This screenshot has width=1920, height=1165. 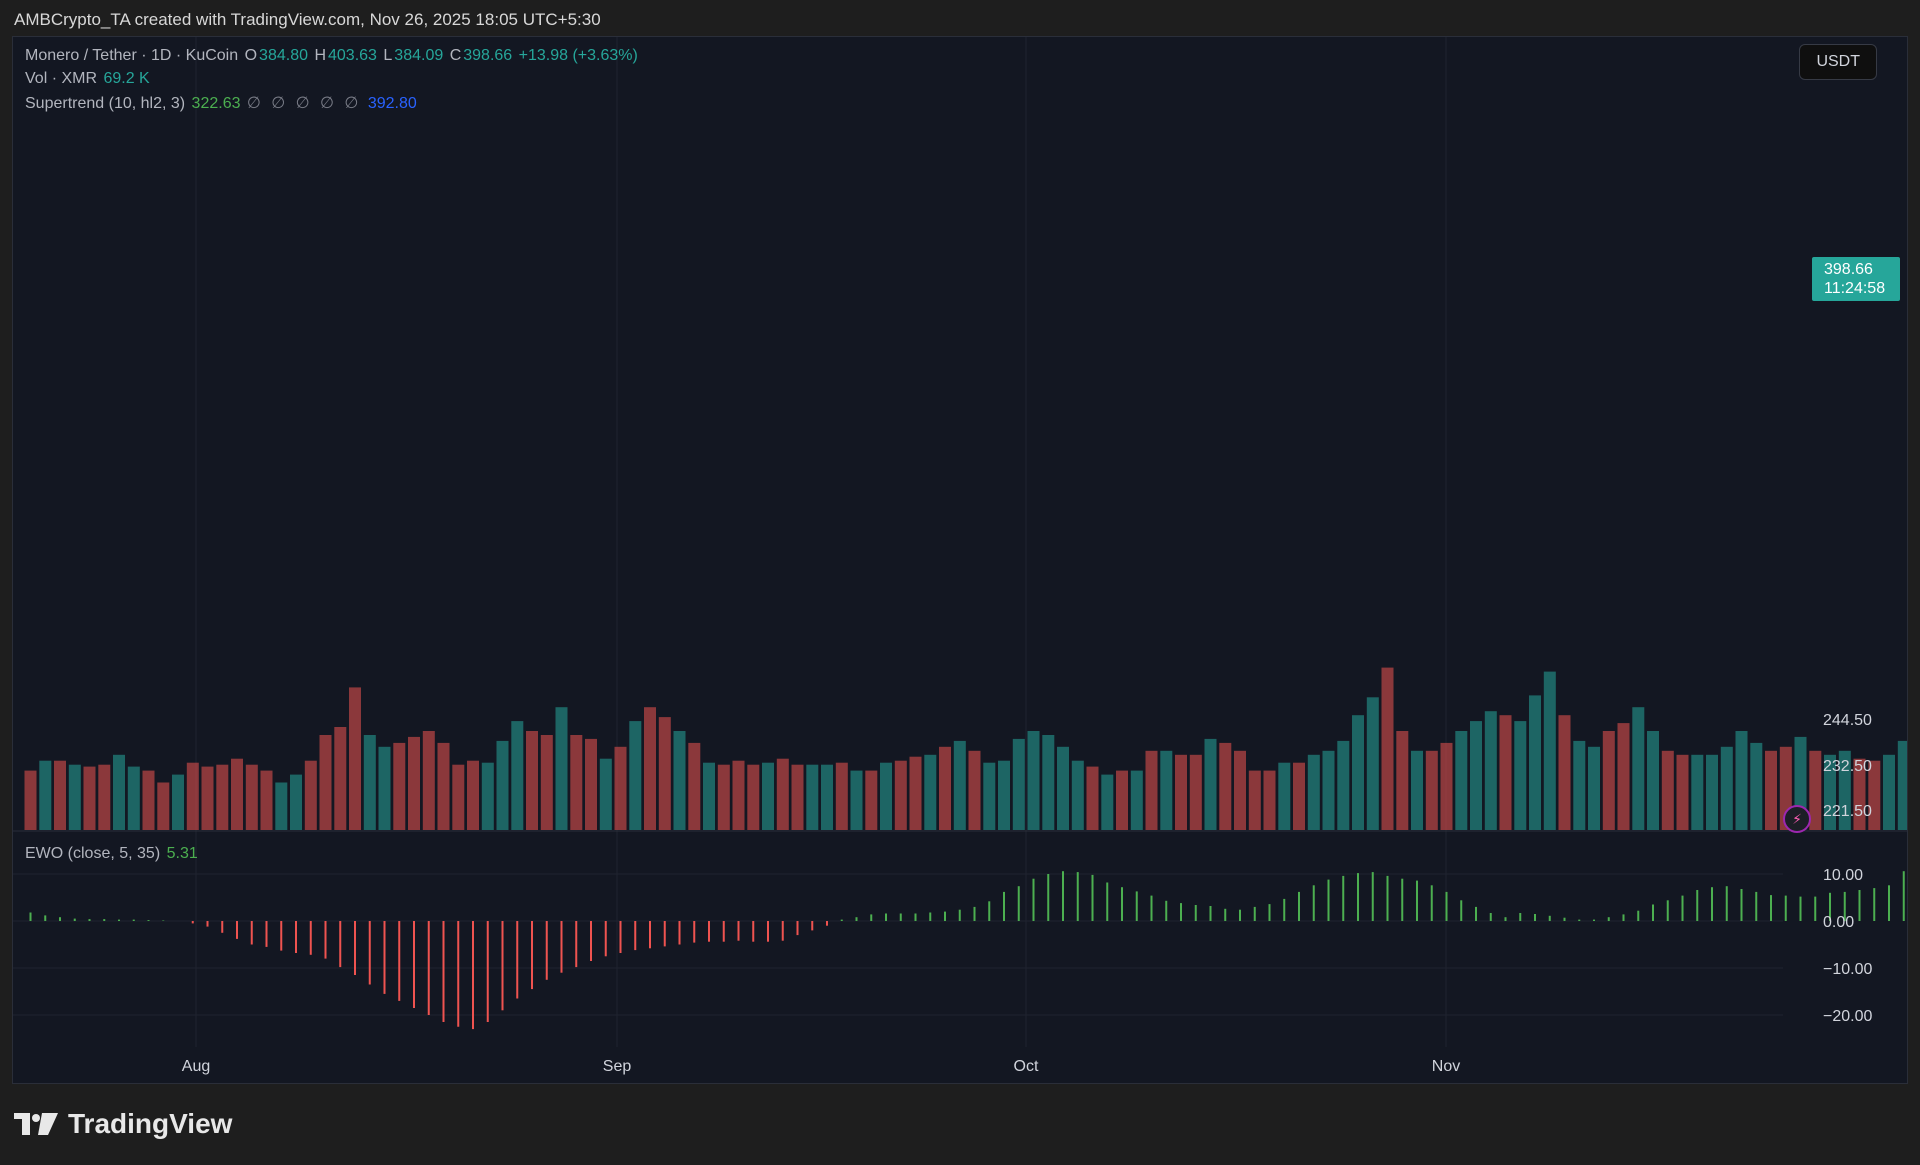 What do you see at coordinates (320, 55) in the screenshot?
I see `high-label: H` at bounding box center [320, 55].